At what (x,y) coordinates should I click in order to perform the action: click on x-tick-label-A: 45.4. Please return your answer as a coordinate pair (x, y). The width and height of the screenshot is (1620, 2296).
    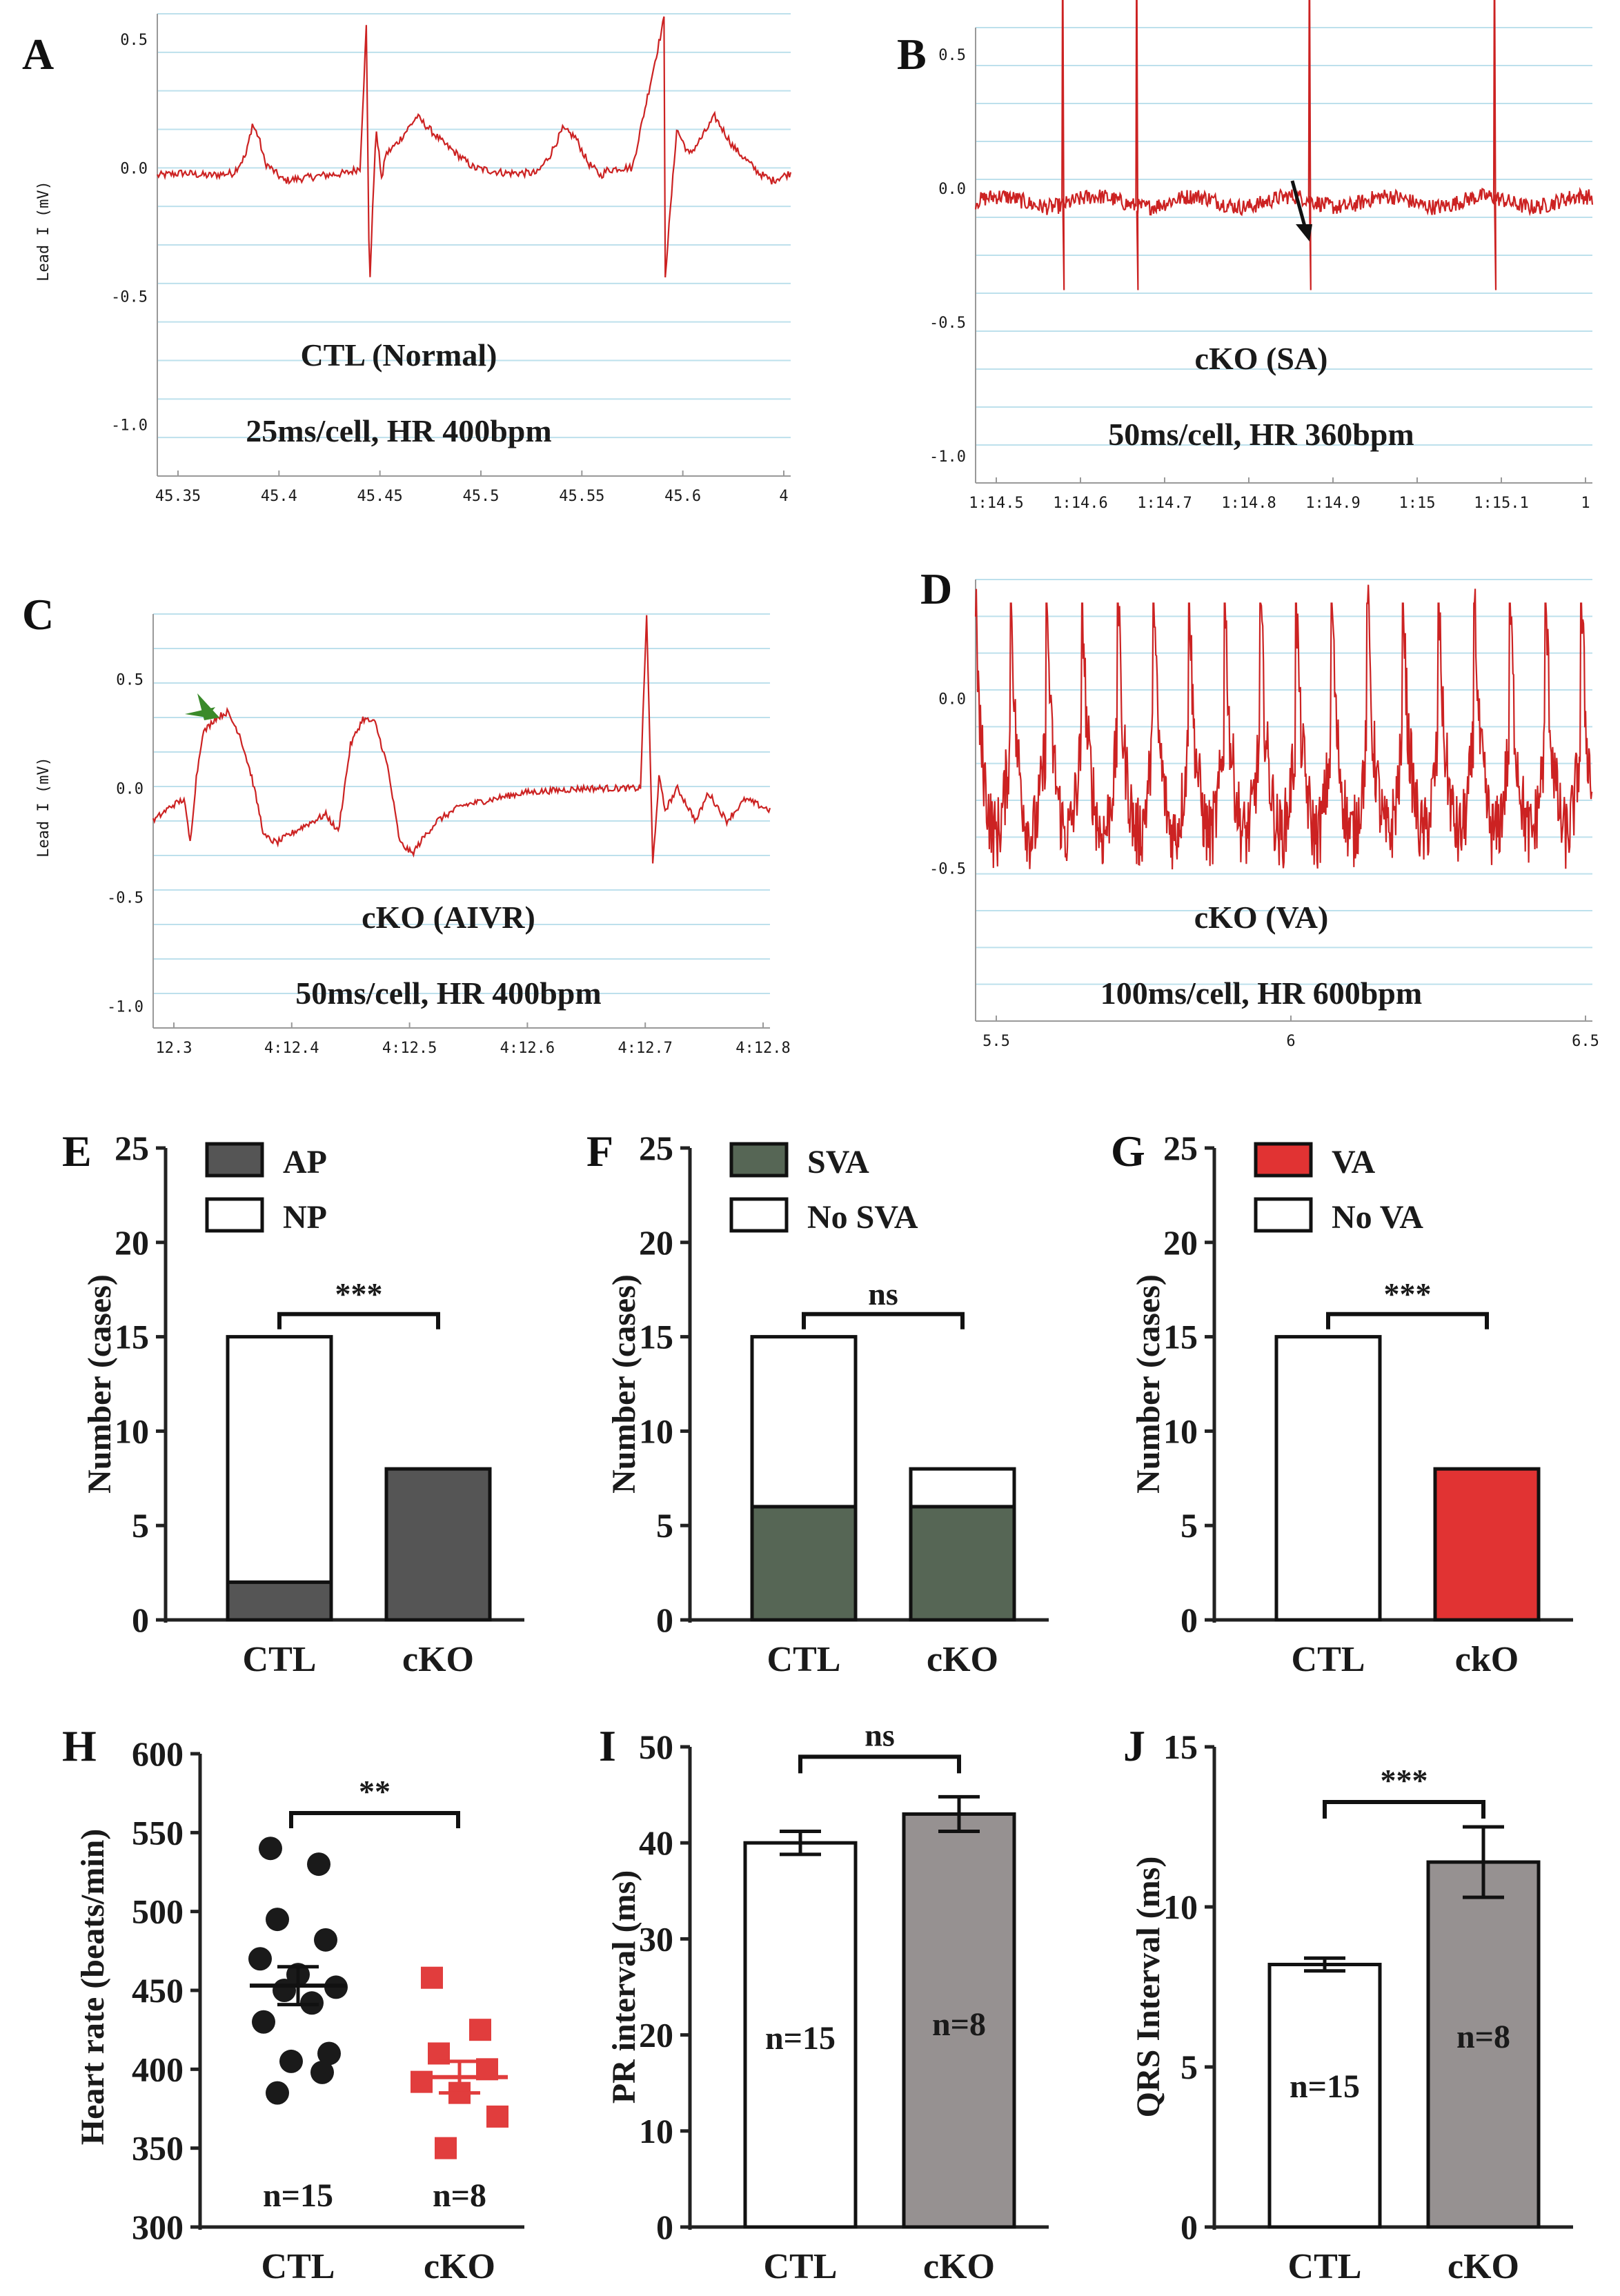
    Looking at the image, I should click on (279, 496).